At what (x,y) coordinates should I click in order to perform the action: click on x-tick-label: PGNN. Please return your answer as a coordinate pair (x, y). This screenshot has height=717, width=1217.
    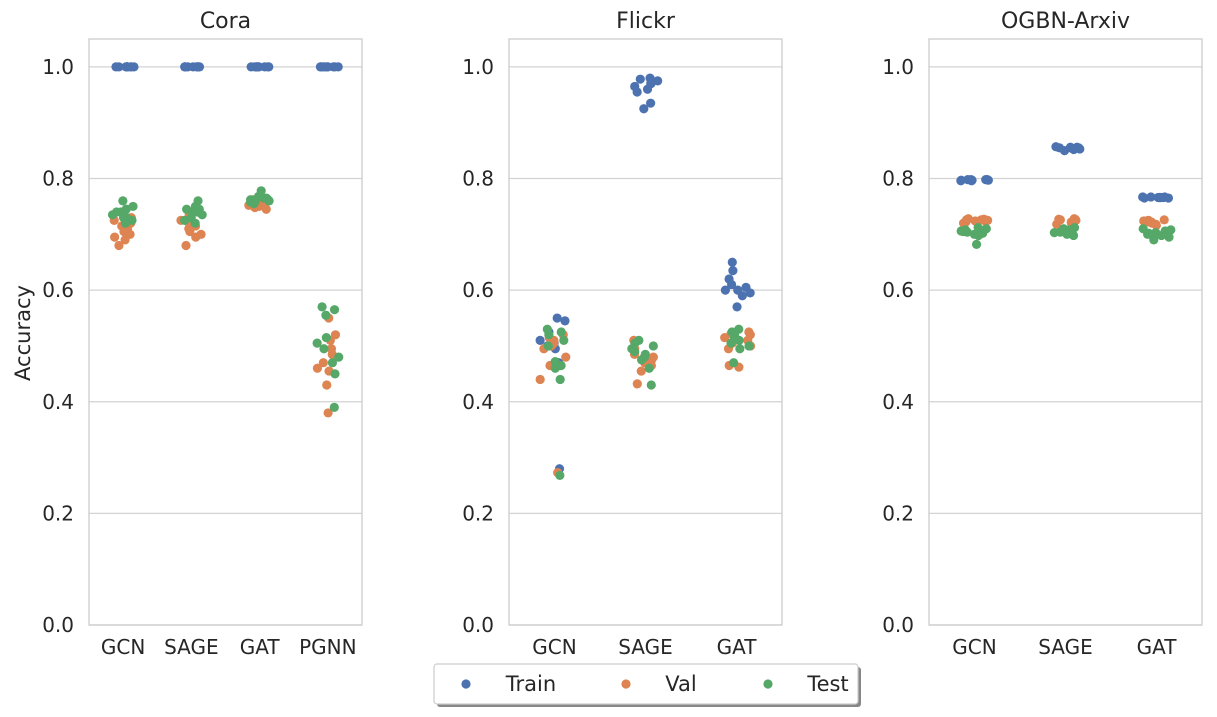
    Looking at the image, I should click on (327, 647).